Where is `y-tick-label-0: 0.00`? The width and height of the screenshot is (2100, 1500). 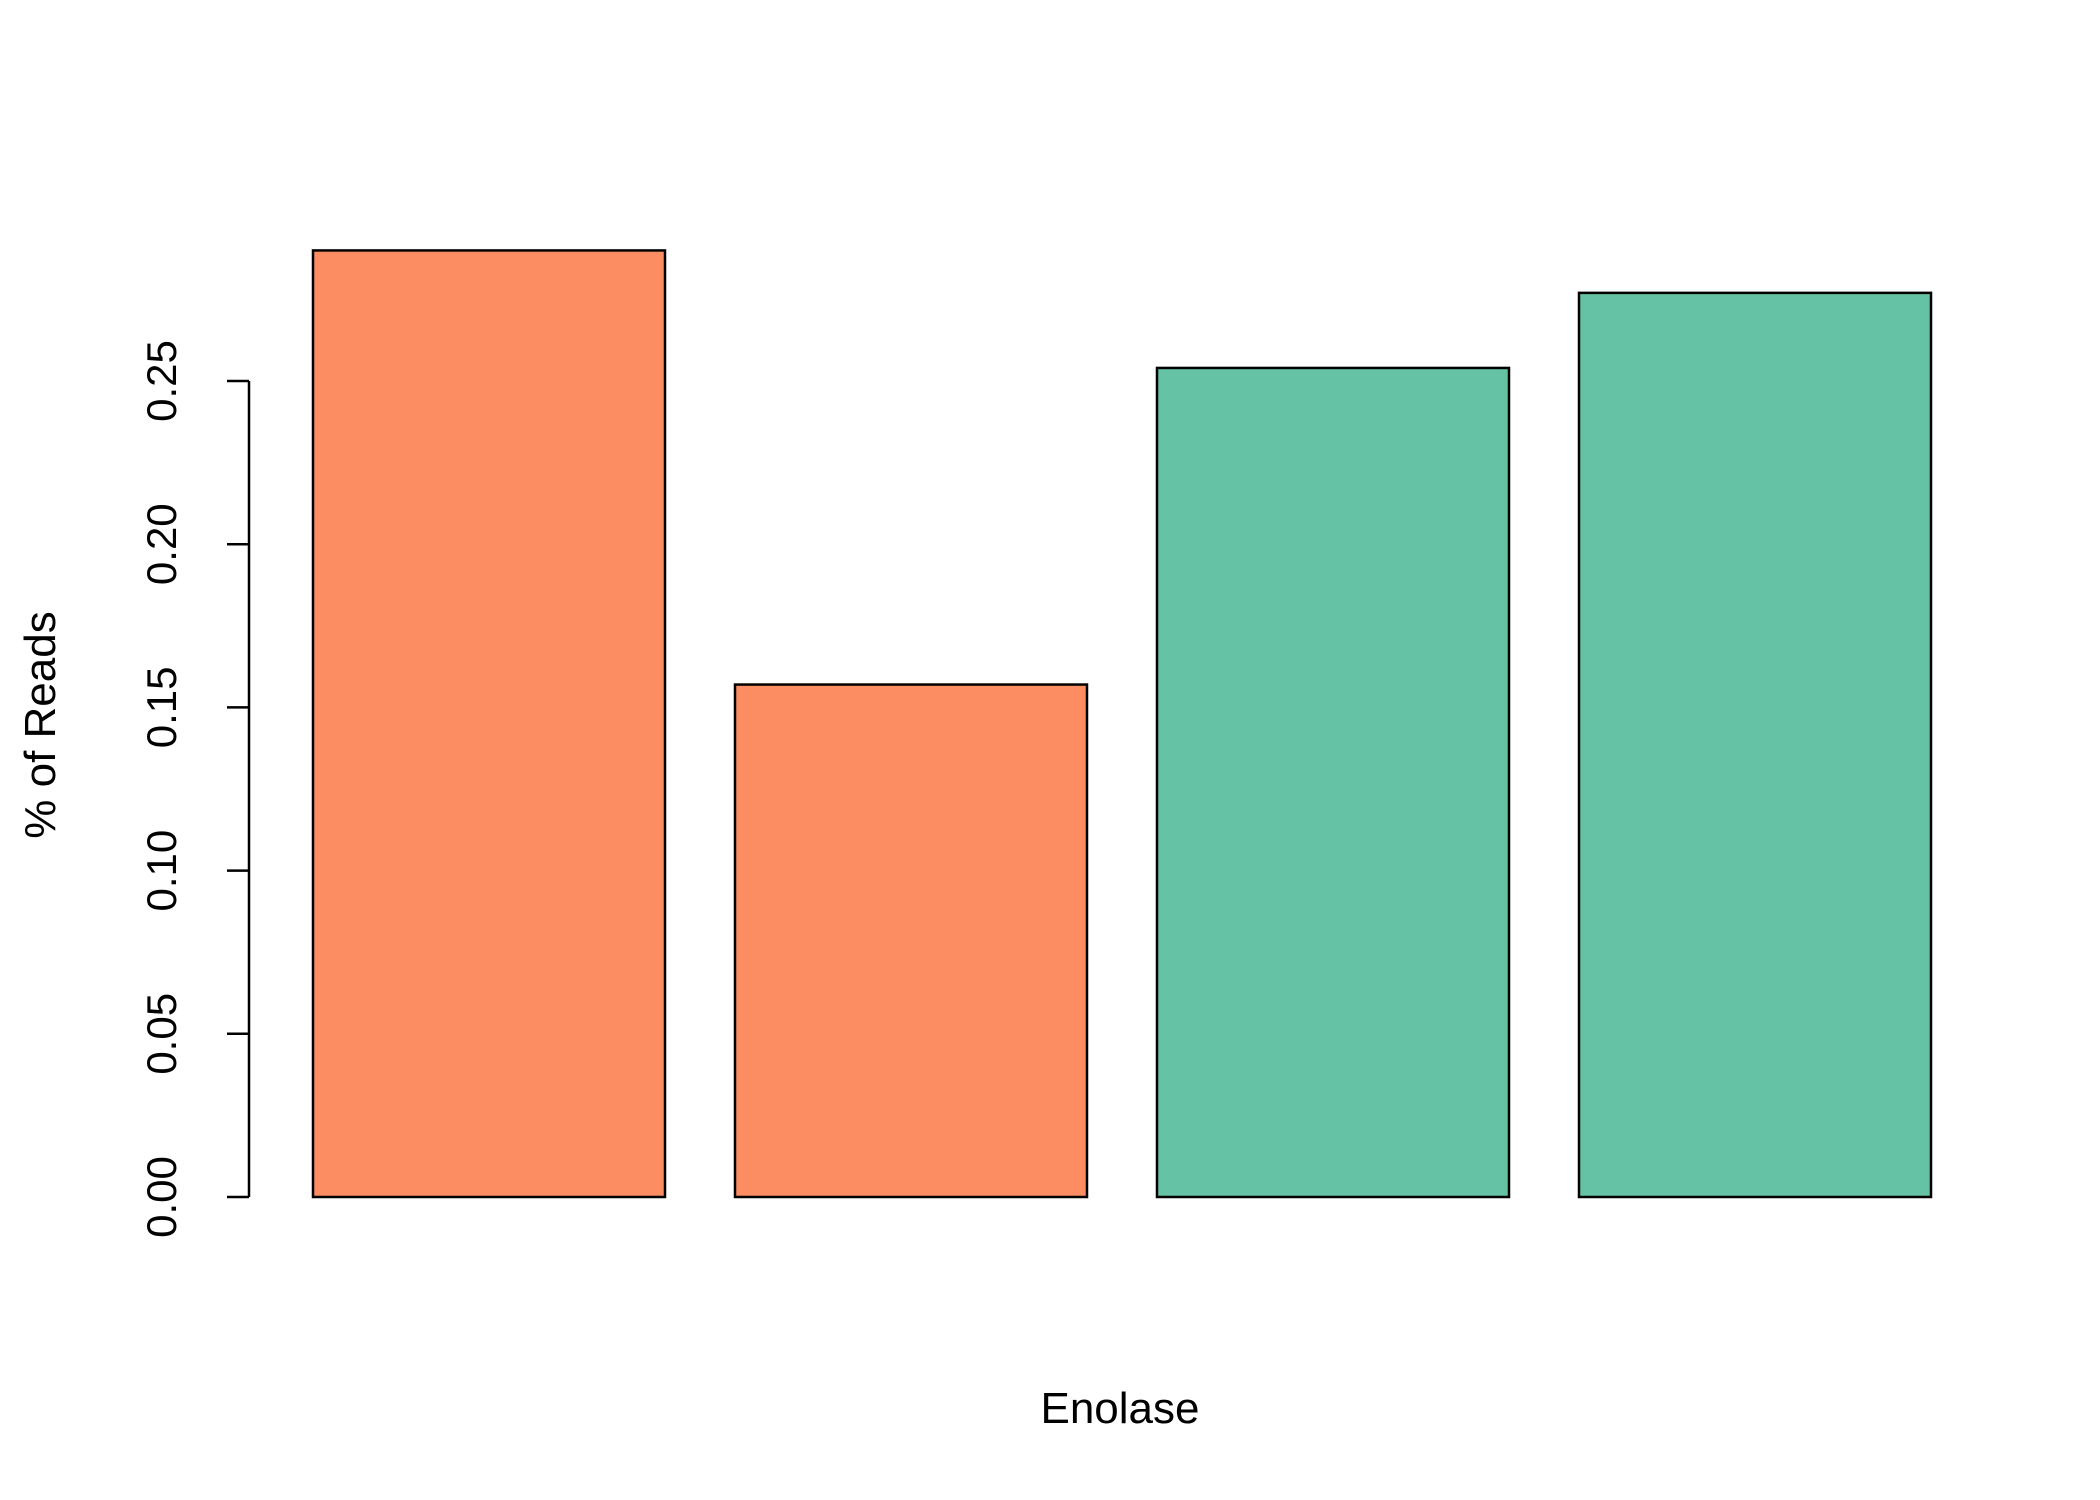
y-tick-label-0: 0.00 is located at coordinates (161, 1197).